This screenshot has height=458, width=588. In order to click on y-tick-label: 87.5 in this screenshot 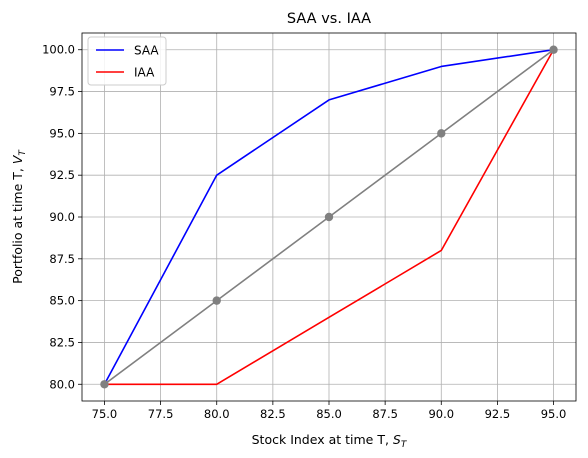, I will do `click(62, 259)`.